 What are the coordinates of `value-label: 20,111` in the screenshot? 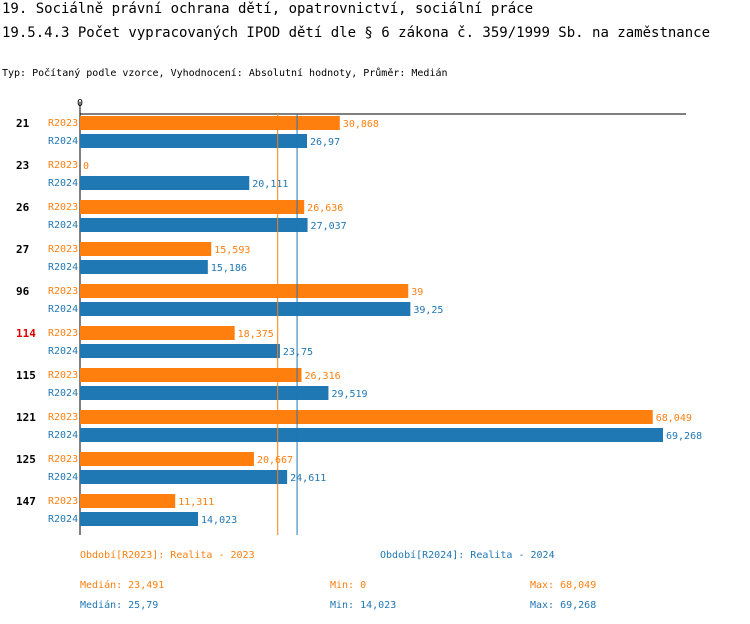 It's located at (270, 184).